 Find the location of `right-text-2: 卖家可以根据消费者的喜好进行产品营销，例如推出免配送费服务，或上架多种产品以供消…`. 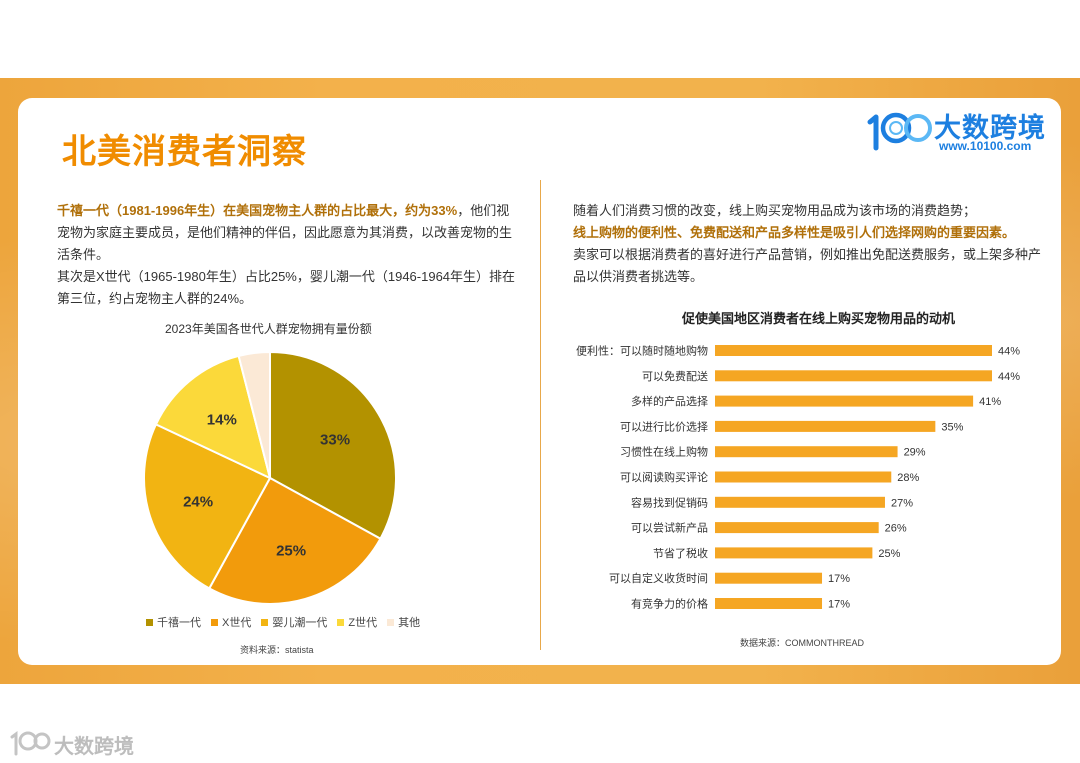

right-text-2: 卖家可以根据消费者的喜好进行产品营销，例如推出免配送费服务，或上架多种产品以供消… is located at coordinates (807, 265).